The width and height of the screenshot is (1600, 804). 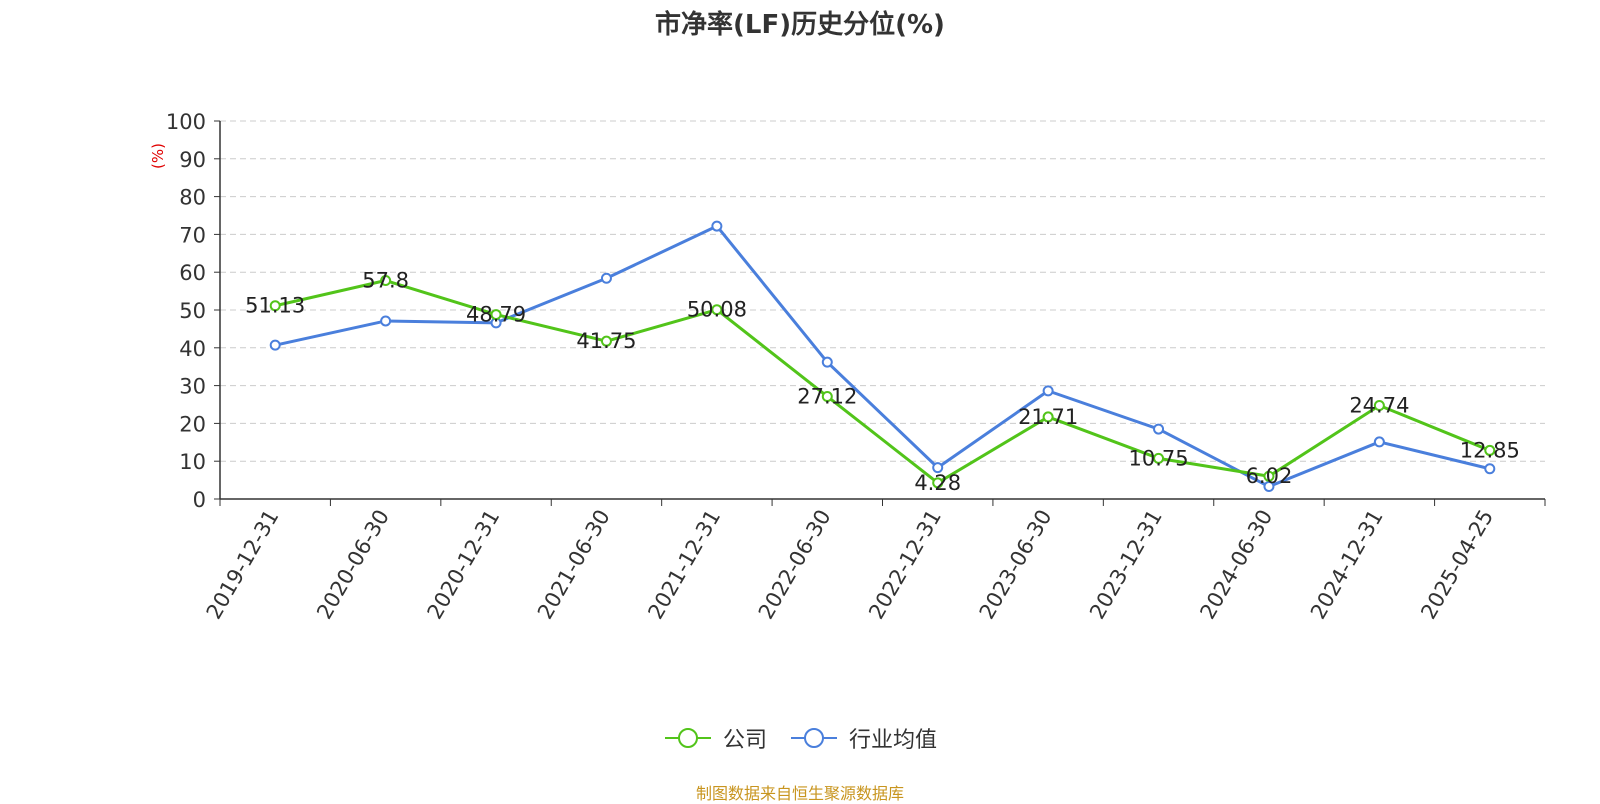 What do you see at coordinates (353, 565) in the screenshot?
I see `x-tick-label: 2020-06-30` at bounding box center [353, 565].